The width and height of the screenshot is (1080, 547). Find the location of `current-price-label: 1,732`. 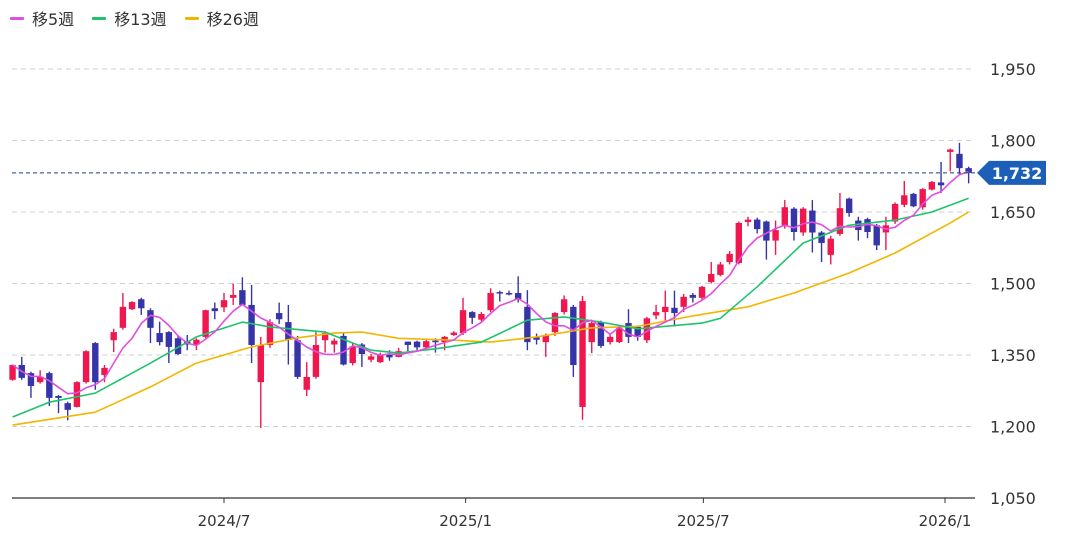

current-price-label: 1,732 is located at coordinates (1017, 173).